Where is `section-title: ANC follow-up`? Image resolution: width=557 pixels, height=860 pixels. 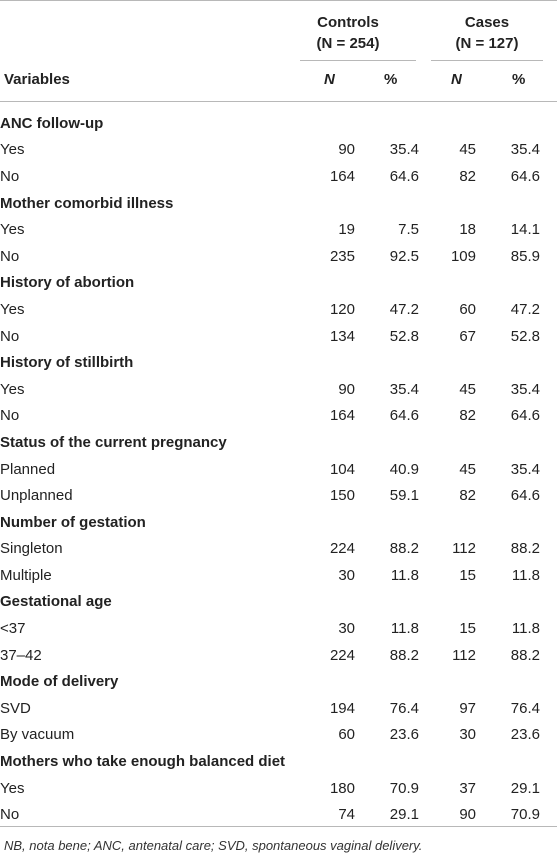 section-title: ANC follow-up is located at coordinates (52, 123).